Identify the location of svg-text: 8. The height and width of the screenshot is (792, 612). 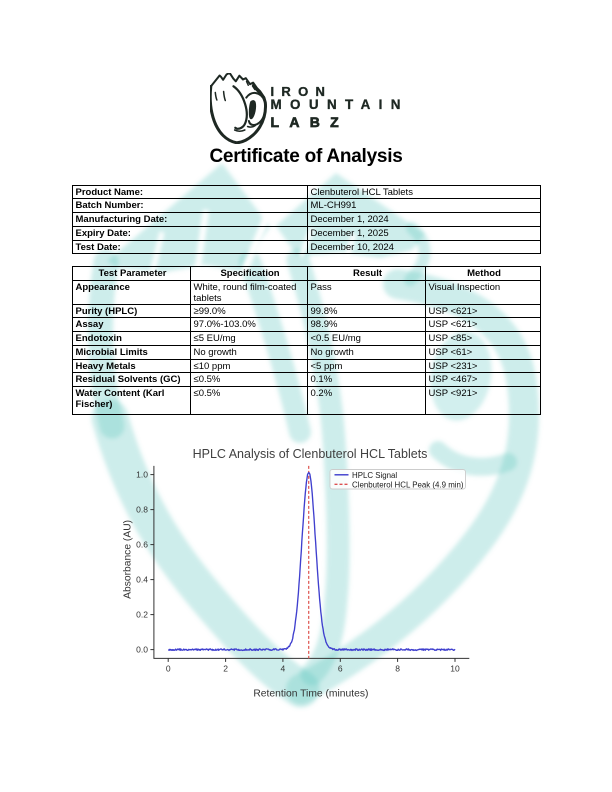
(397, 669).